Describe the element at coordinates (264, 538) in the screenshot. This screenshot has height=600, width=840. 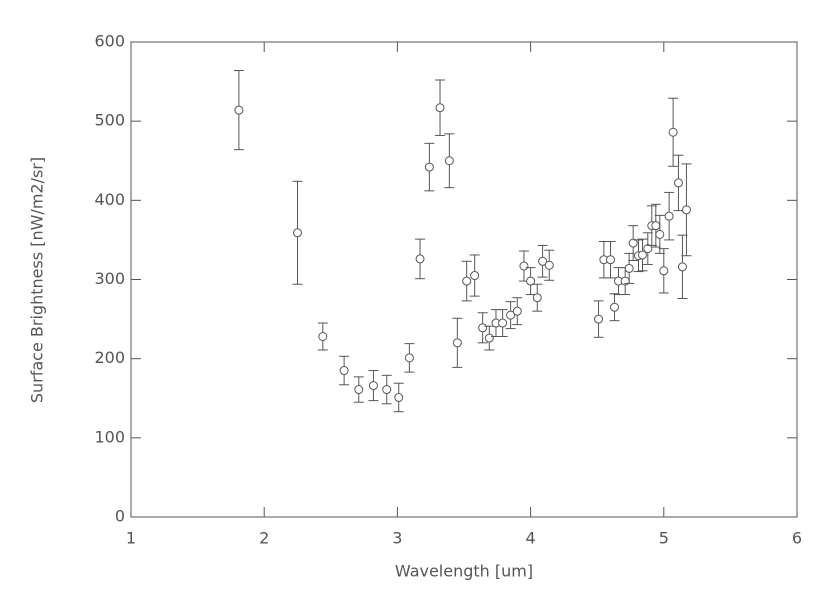
I see `x-tick-label: 2` at that location.